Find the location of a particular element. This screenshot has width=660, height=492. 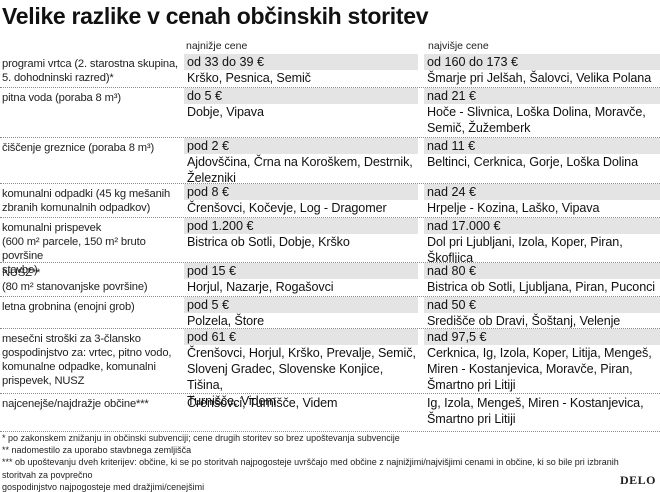

municipality-line: Hrpelje - Kozina, Laško, Vipava is located at coordinates (513, 208).